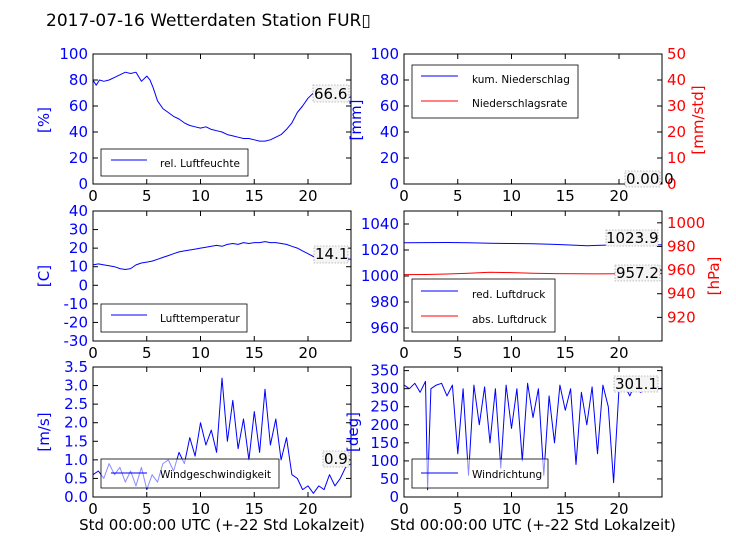 The height and width of the screenshot is (552, 736). What do you see at coordinates (78, 211) in the screenshot?
I see `temperature-ytick-label-7: 40` at bounding box center [78, 211].